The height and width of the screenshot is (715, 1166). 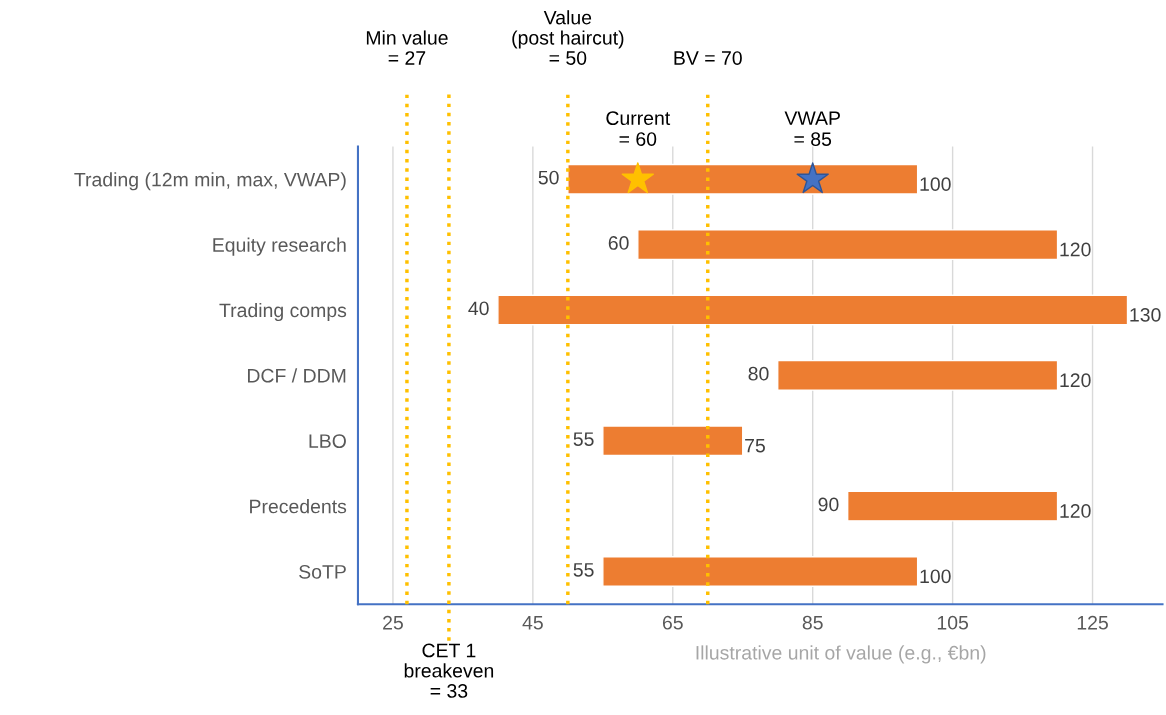 I want to click on annotation: 40, so click(x=478, y=308).